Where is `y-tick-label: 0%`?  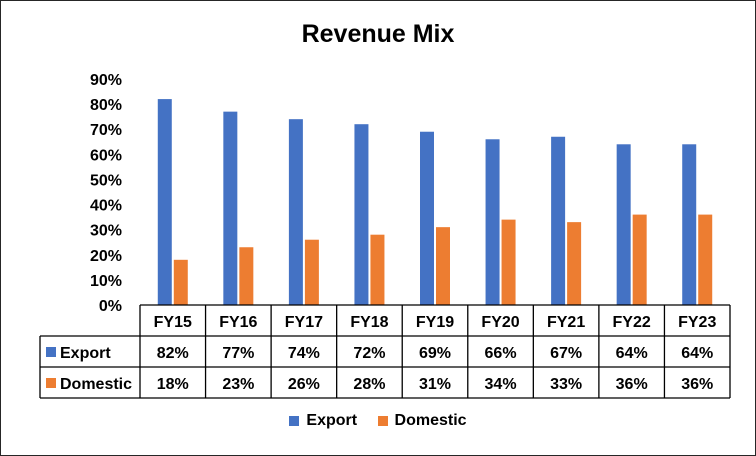 y-tick-label: 0% is located at coordinates (110, 306).